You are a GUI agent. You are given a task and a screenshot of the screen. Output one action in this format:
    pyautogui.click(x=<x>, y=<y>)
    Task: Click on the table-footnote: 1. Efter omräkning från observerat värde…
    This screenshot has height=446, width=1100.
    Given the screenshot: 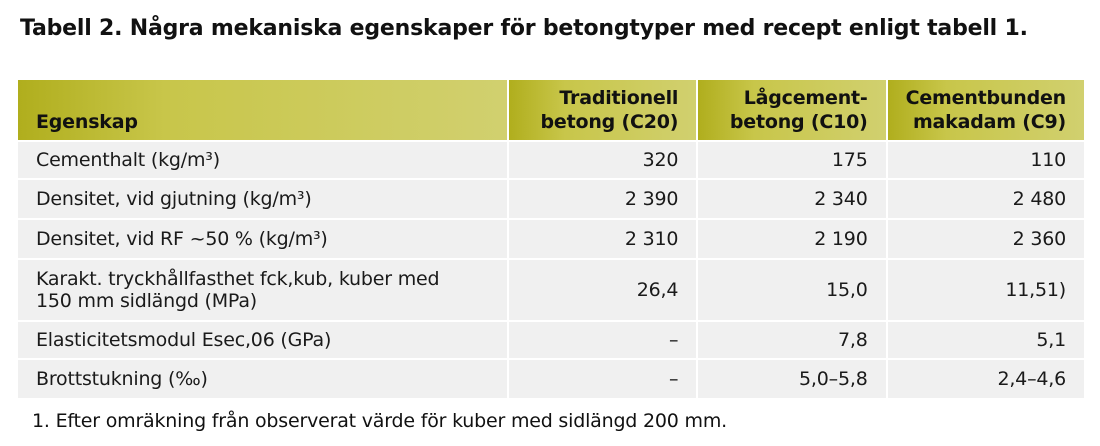 What is the action you would take?
    pyautogui.click(x=379, y=421)
    